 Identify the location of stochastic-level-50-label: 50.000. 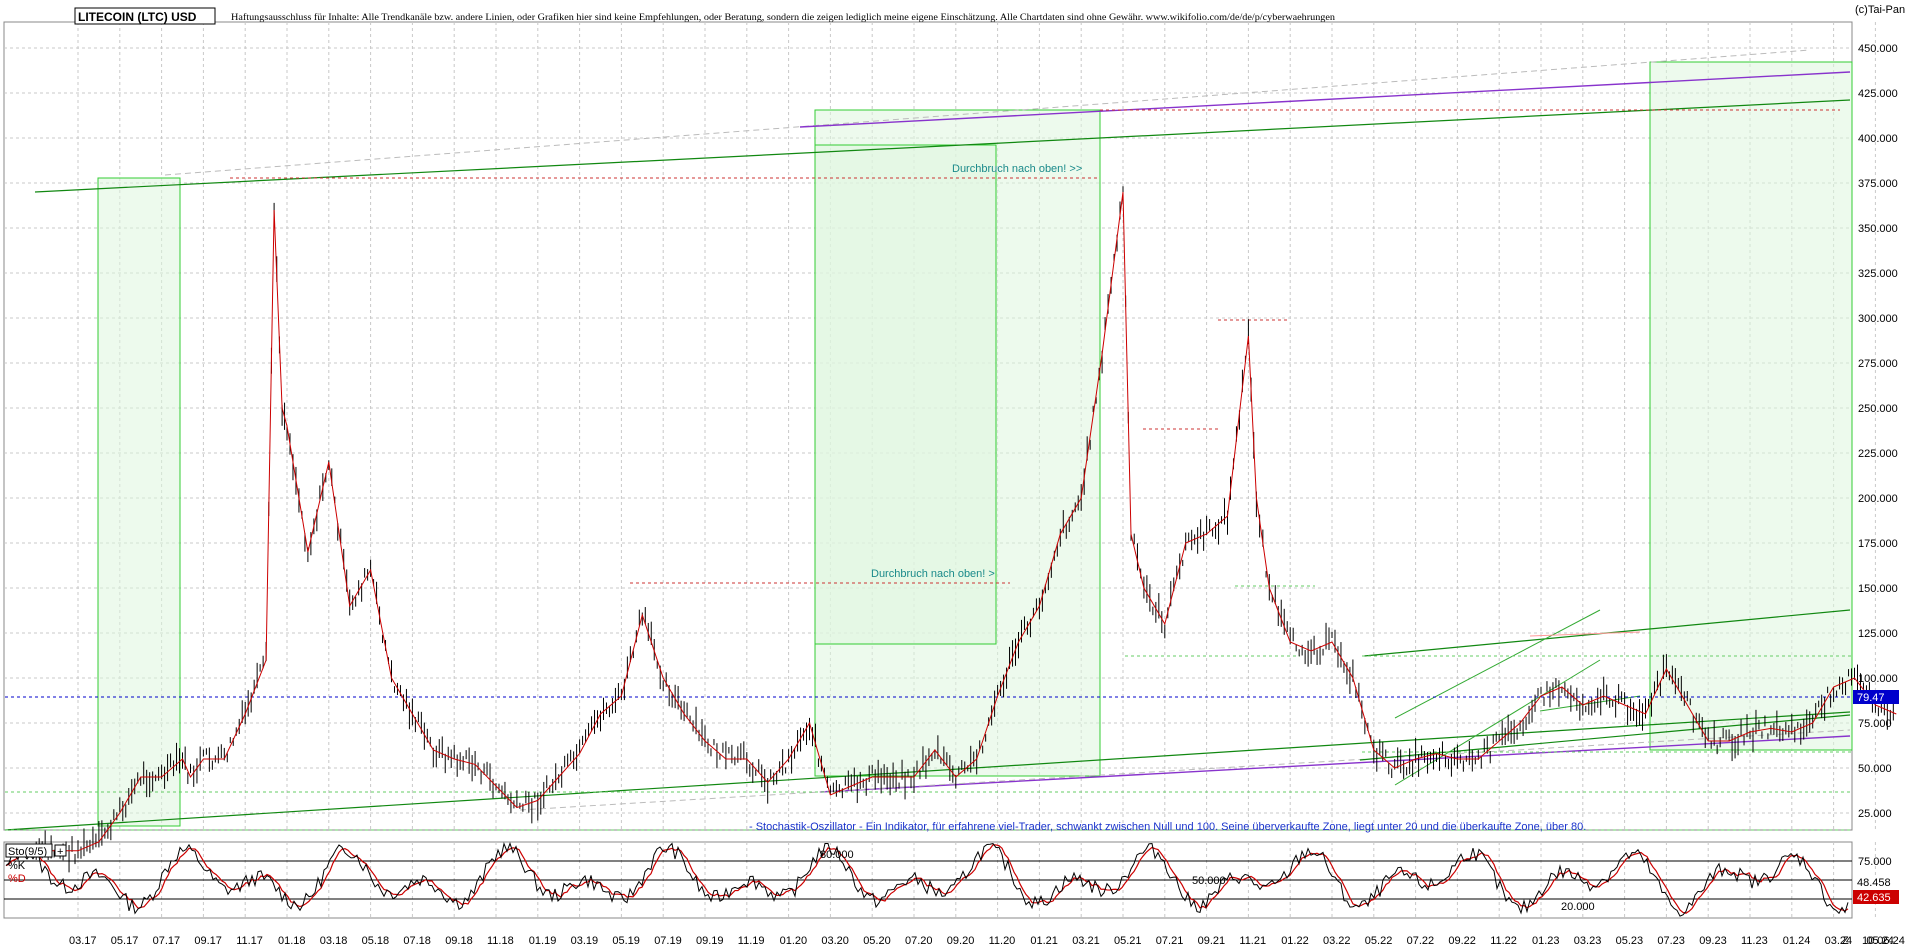
(1209, 881).